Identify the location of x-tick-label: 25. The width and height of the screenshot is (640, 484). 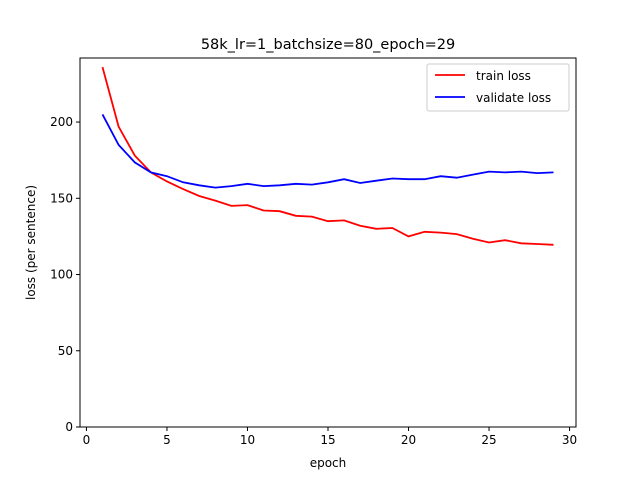
(488, 440).